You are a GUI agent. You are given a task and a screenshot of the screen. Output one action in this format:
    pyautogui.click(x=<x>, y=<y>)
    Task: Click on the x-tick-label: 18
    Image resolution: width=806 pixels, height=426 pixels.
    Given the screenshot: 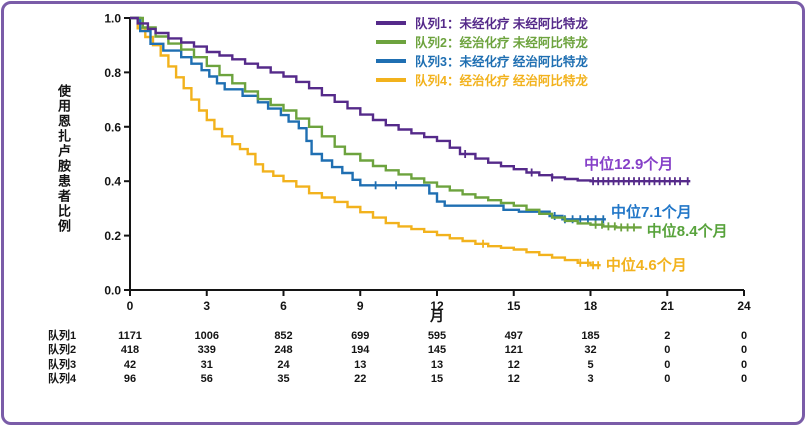 What is the action you would take?
    pyautogui.click(x=591, y=306)
    